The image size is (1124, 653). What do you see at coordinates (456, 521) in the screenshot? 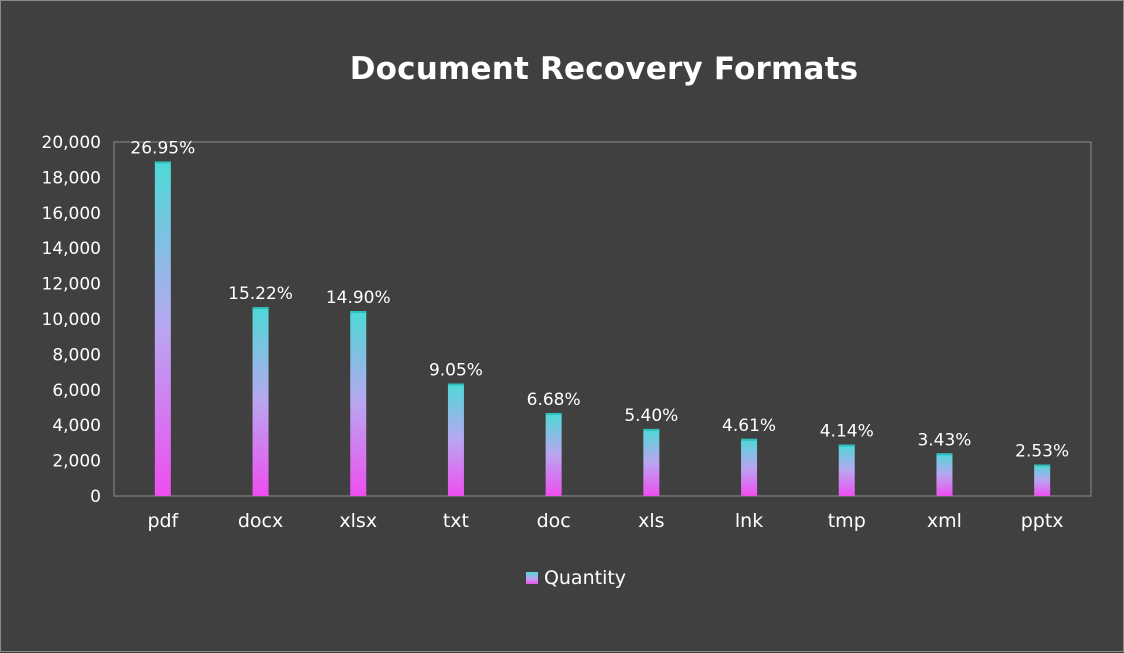
I see `x-tick-label: txt` at bounding box center [456, 521].